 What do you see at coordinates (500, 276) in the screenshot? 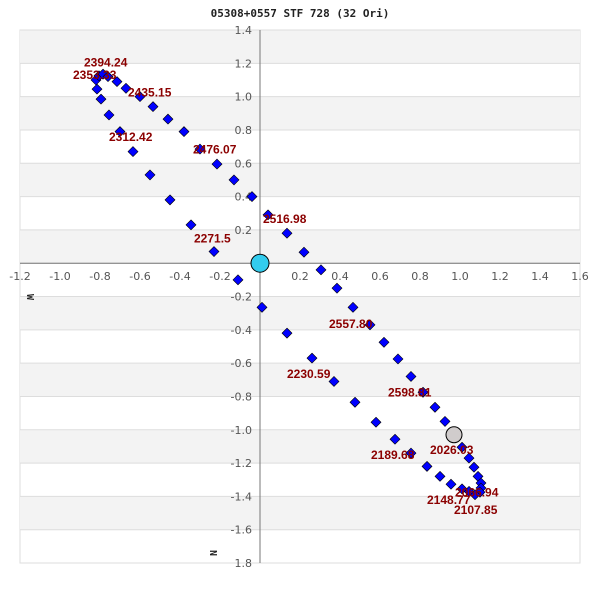
I see `x-tick-label: 1.2` at bounding box center [500, 276].